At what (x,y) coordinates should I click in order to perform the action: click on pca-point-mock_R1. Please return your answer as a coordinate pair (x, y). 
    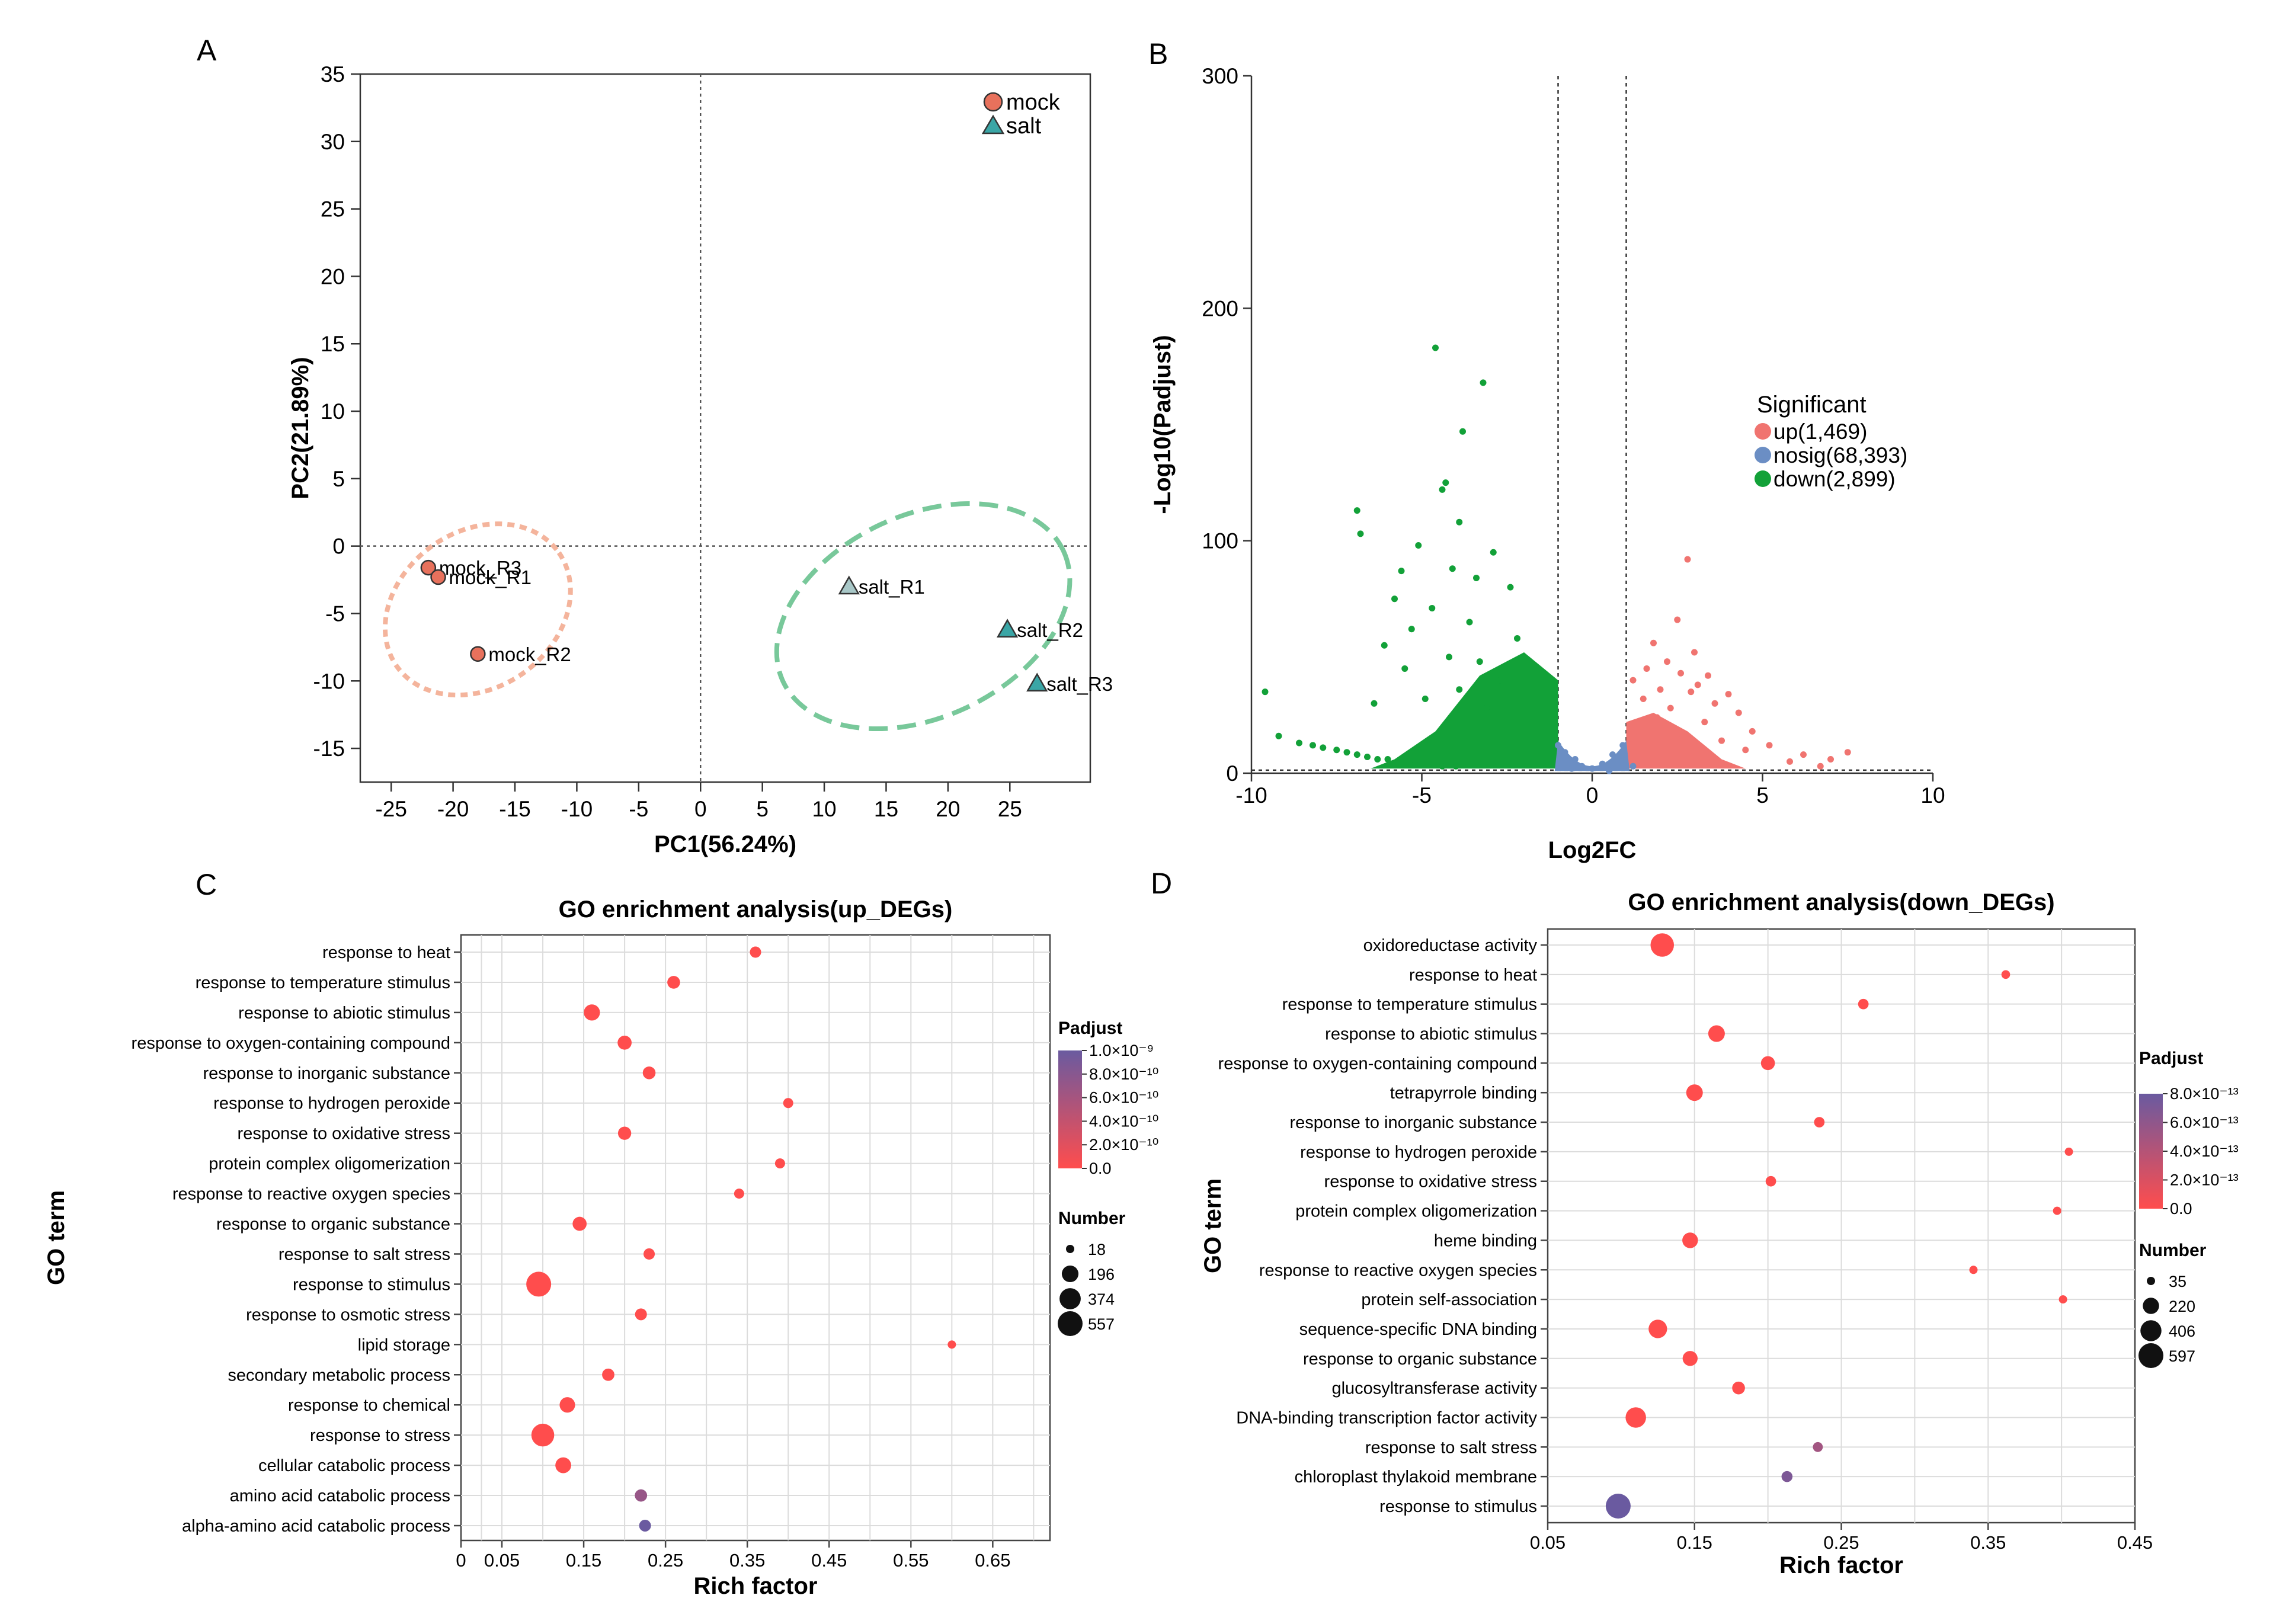
    Looking at the image, I should click on (438, 577).